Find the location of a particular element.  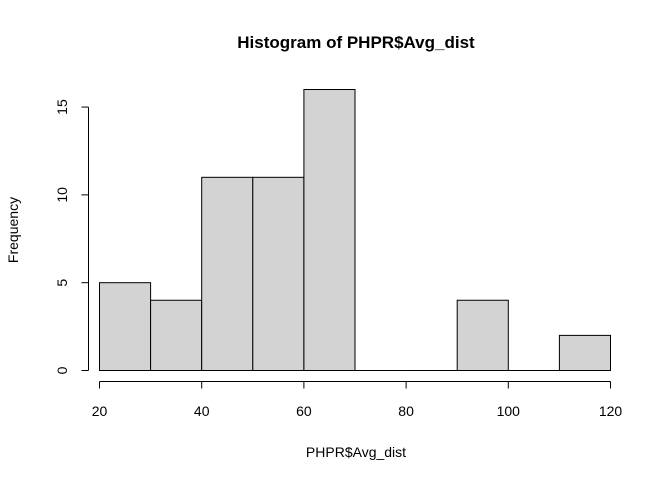

x-tick-label-60: 60 is located at coordinates (304, 411).